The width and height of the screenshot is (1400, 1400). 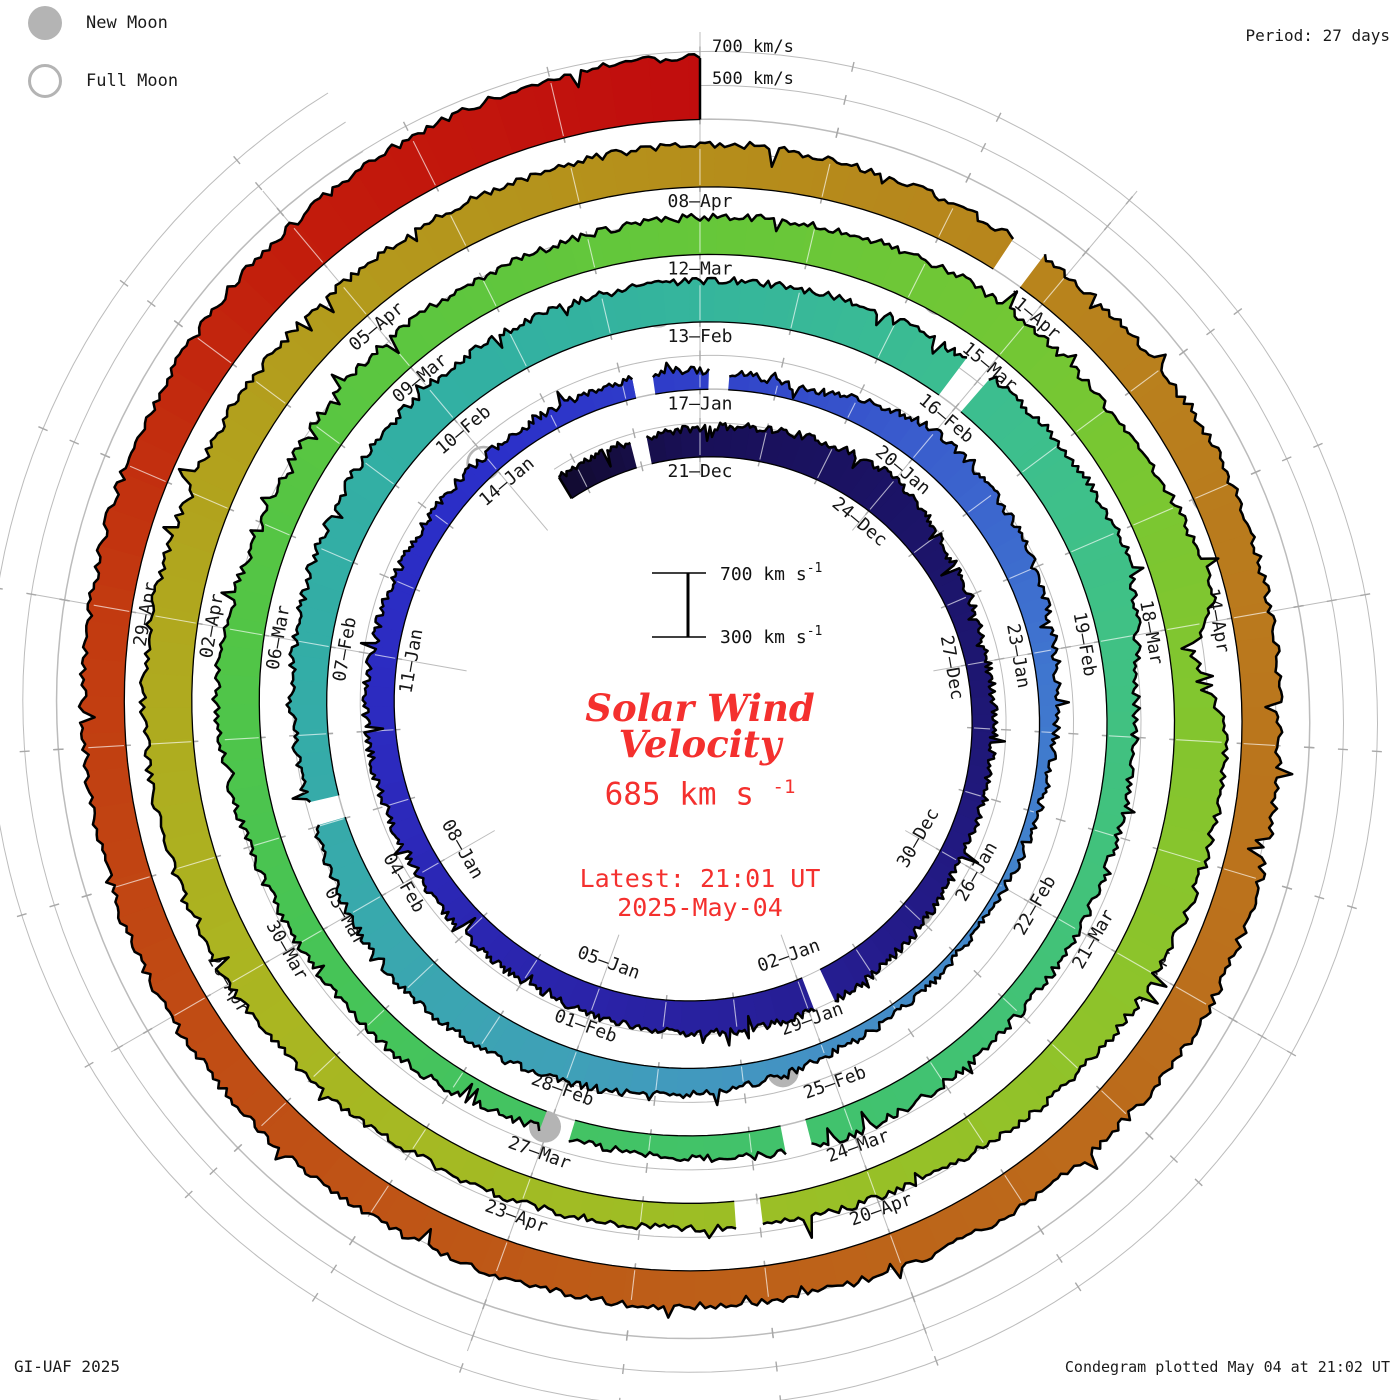 I want to click on chart-title-line2: Velocity, so click(x=700, y=744).